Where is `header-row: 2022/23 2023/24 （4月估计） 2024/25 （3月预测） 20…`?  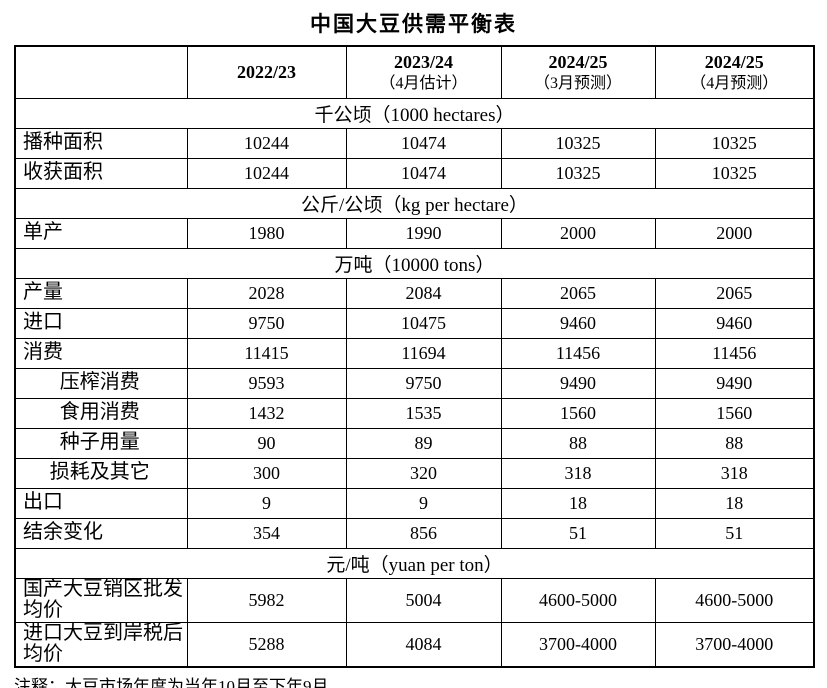 header-row: 2022/23 2023/24 （4月估计） 2024/25 （3月预测） 20… is located at coordinates (414, 72).